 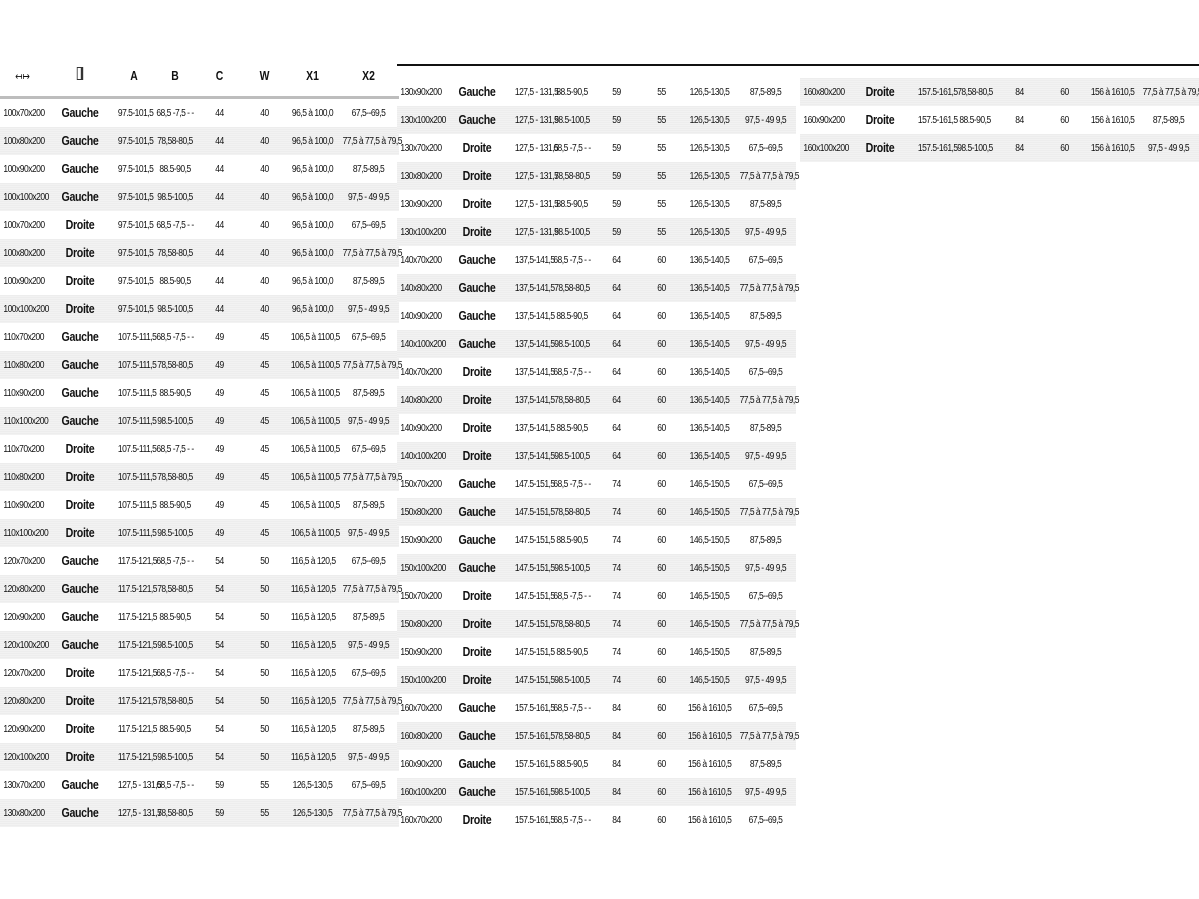 What do you see at coordinates (709, 204) in the screenshot?
I see `cell-x1: 126,5-130,5` at bounding box center [709, 204].